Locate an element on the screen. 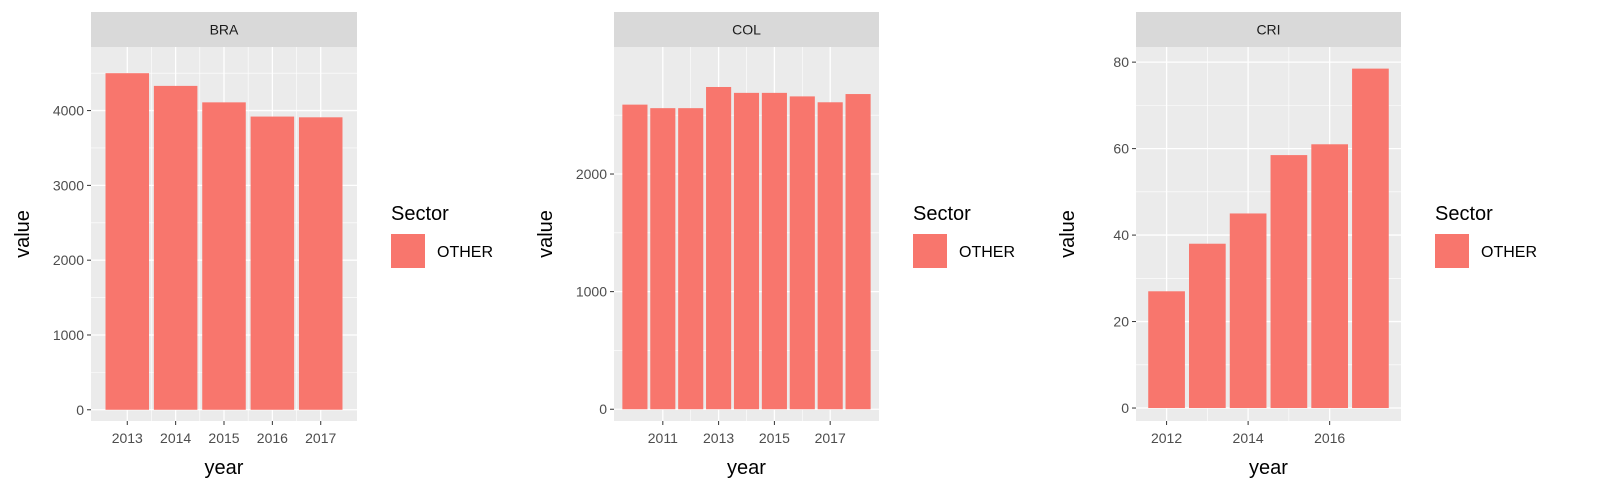  facet-strip-label: COL is located at coordinates (746, 30).